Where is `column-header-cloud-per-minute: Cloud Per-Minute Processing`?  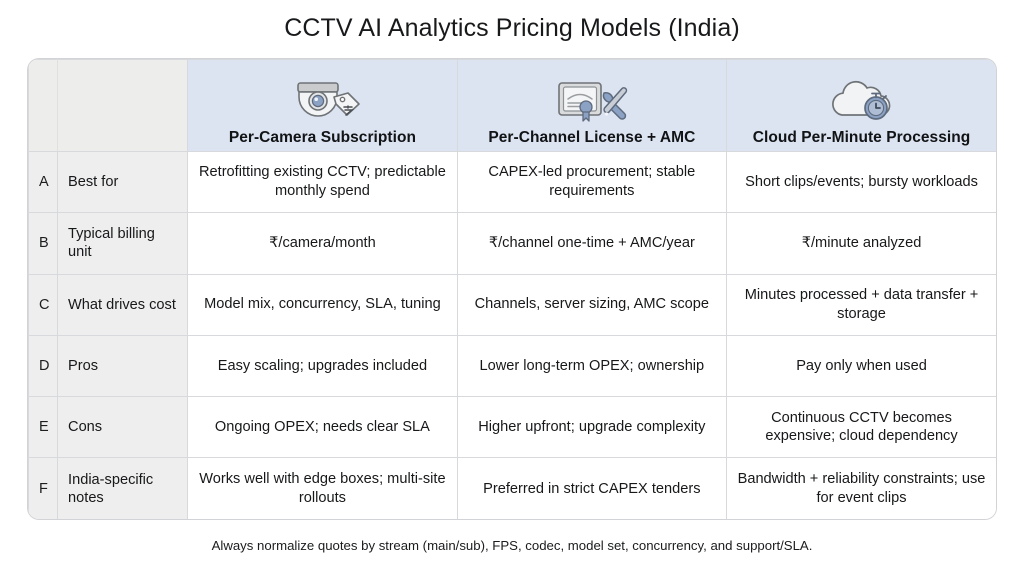 column-header-cloud-per-minute: Cloud Per-Minute Processing is located at coordinates (861, 105).